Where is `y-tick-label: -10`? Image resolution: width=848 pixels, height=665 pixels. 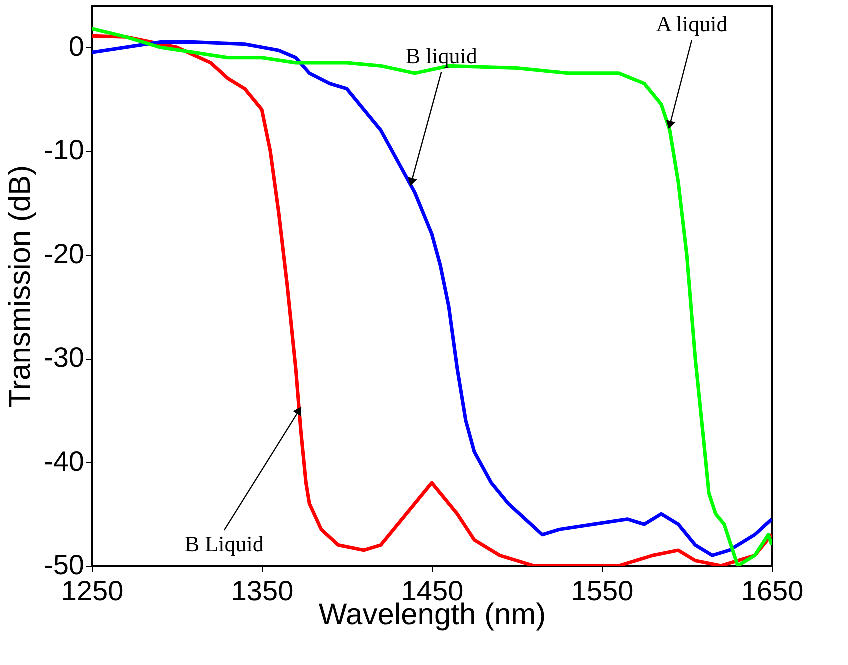
y-tick-label: -10 is located at coordinates (64, 150).